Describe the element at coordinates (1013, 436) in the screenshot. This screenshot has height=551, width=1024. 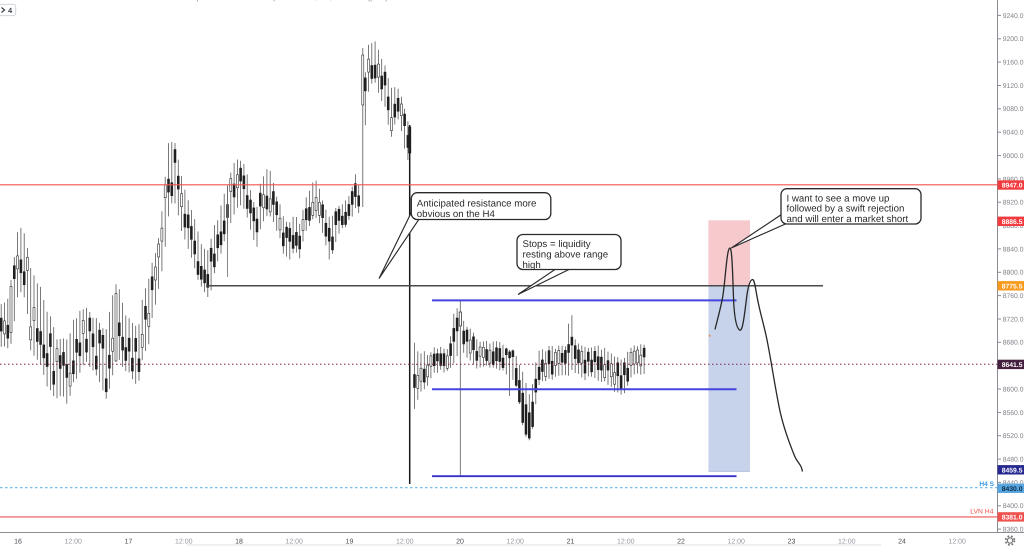
I see `svg-text: 8520.0` at that location.